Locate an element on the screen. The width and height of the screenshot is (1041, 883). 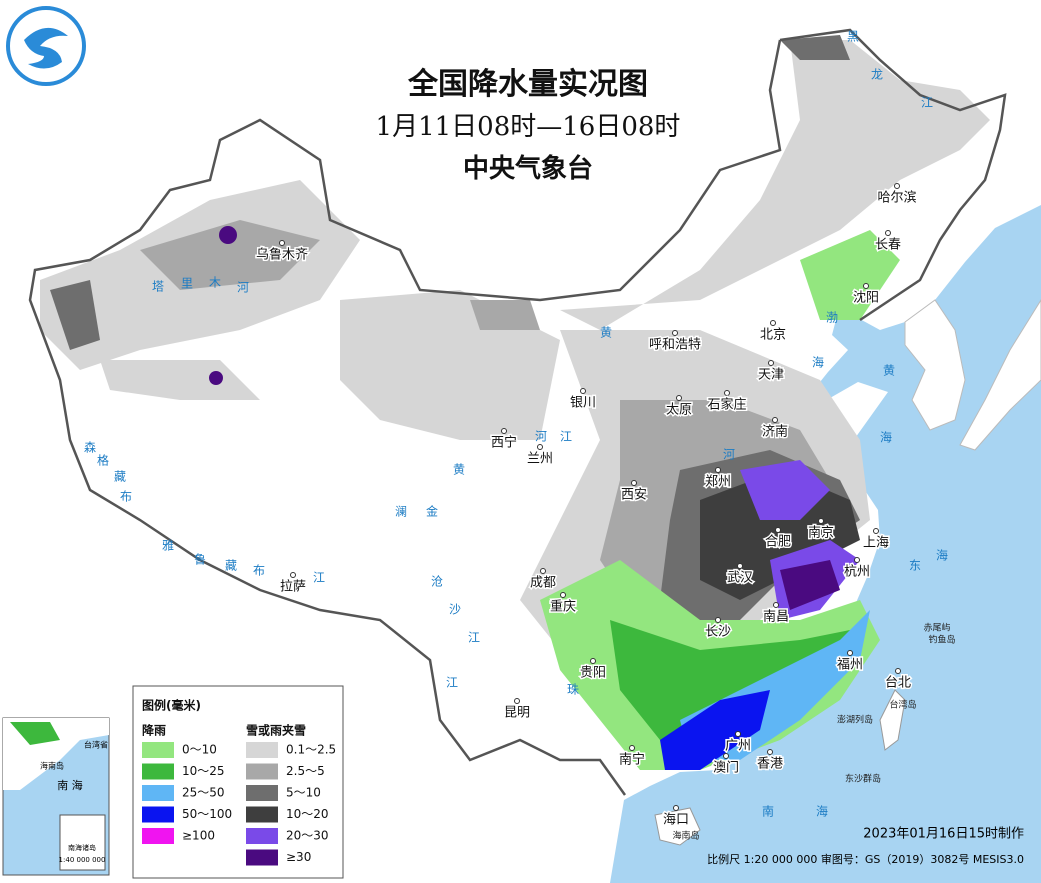
city-label: 澳门 is located at coordinates (726, 768).